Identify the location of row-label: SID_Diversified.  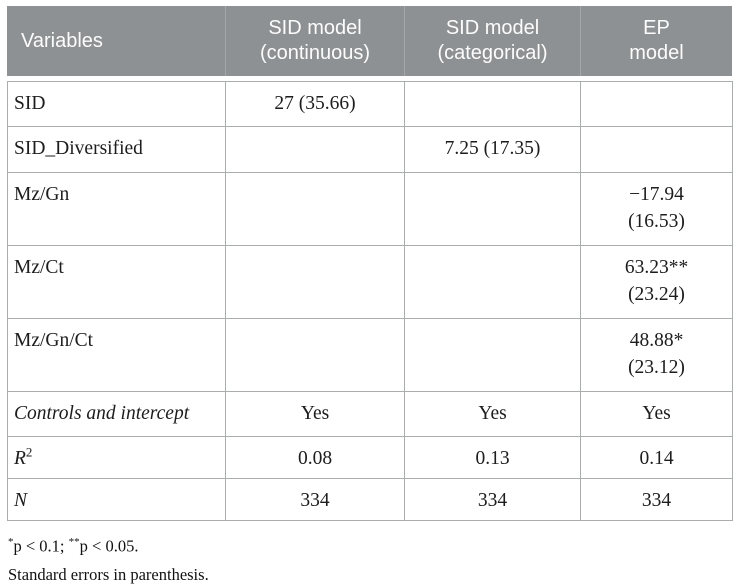
(116, 149).